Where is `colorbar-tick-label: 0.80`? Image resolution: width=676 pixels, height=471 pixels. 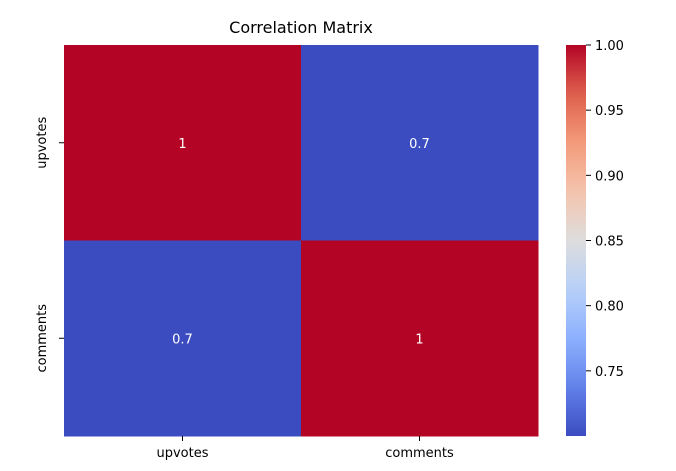 colorbar-tick-label: 0.80 is located at coordinates (609, 307).